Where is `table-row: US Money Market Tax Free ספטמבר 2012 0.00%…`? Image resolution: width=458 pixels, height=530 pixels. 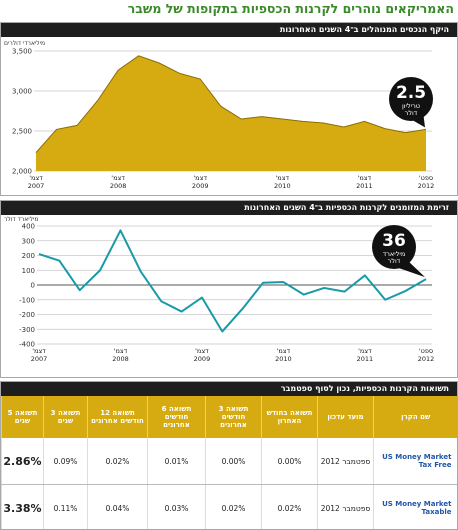
table-row: US Money Market Tax Free ספטמבר 2012 0.00%… is located at coordinates (229, 461).